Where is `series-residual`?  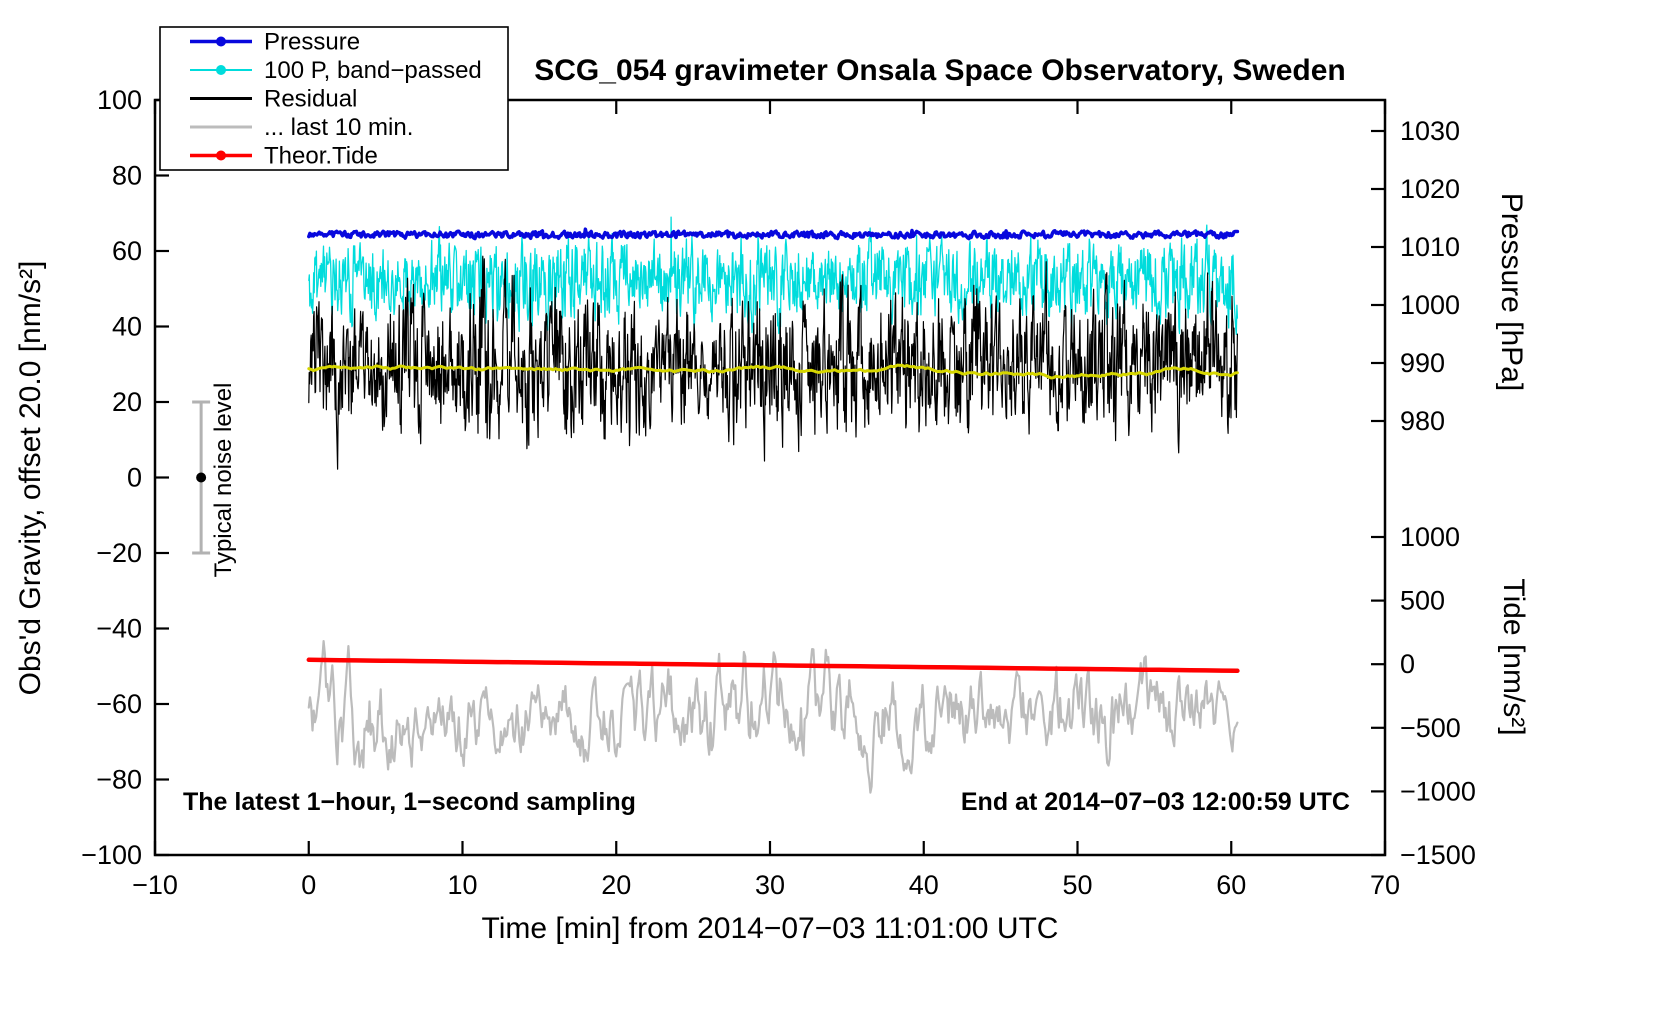 series-residual is located at coordinates (773, 362).